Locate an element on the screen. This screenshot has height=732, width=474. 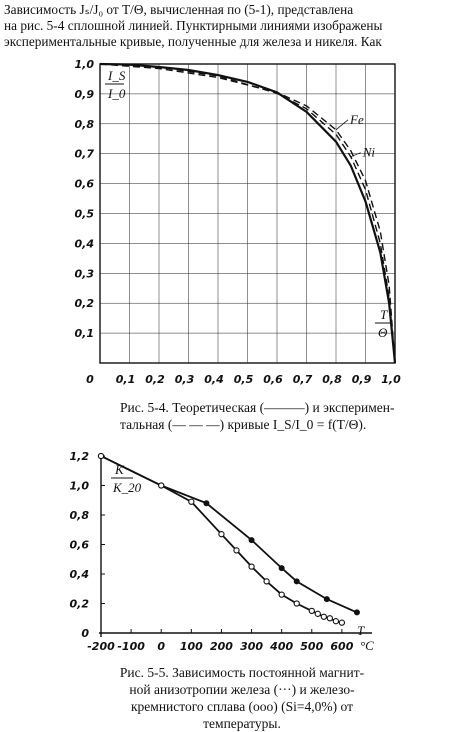
caption-line: температуры. is located at coordinates (242, 723).